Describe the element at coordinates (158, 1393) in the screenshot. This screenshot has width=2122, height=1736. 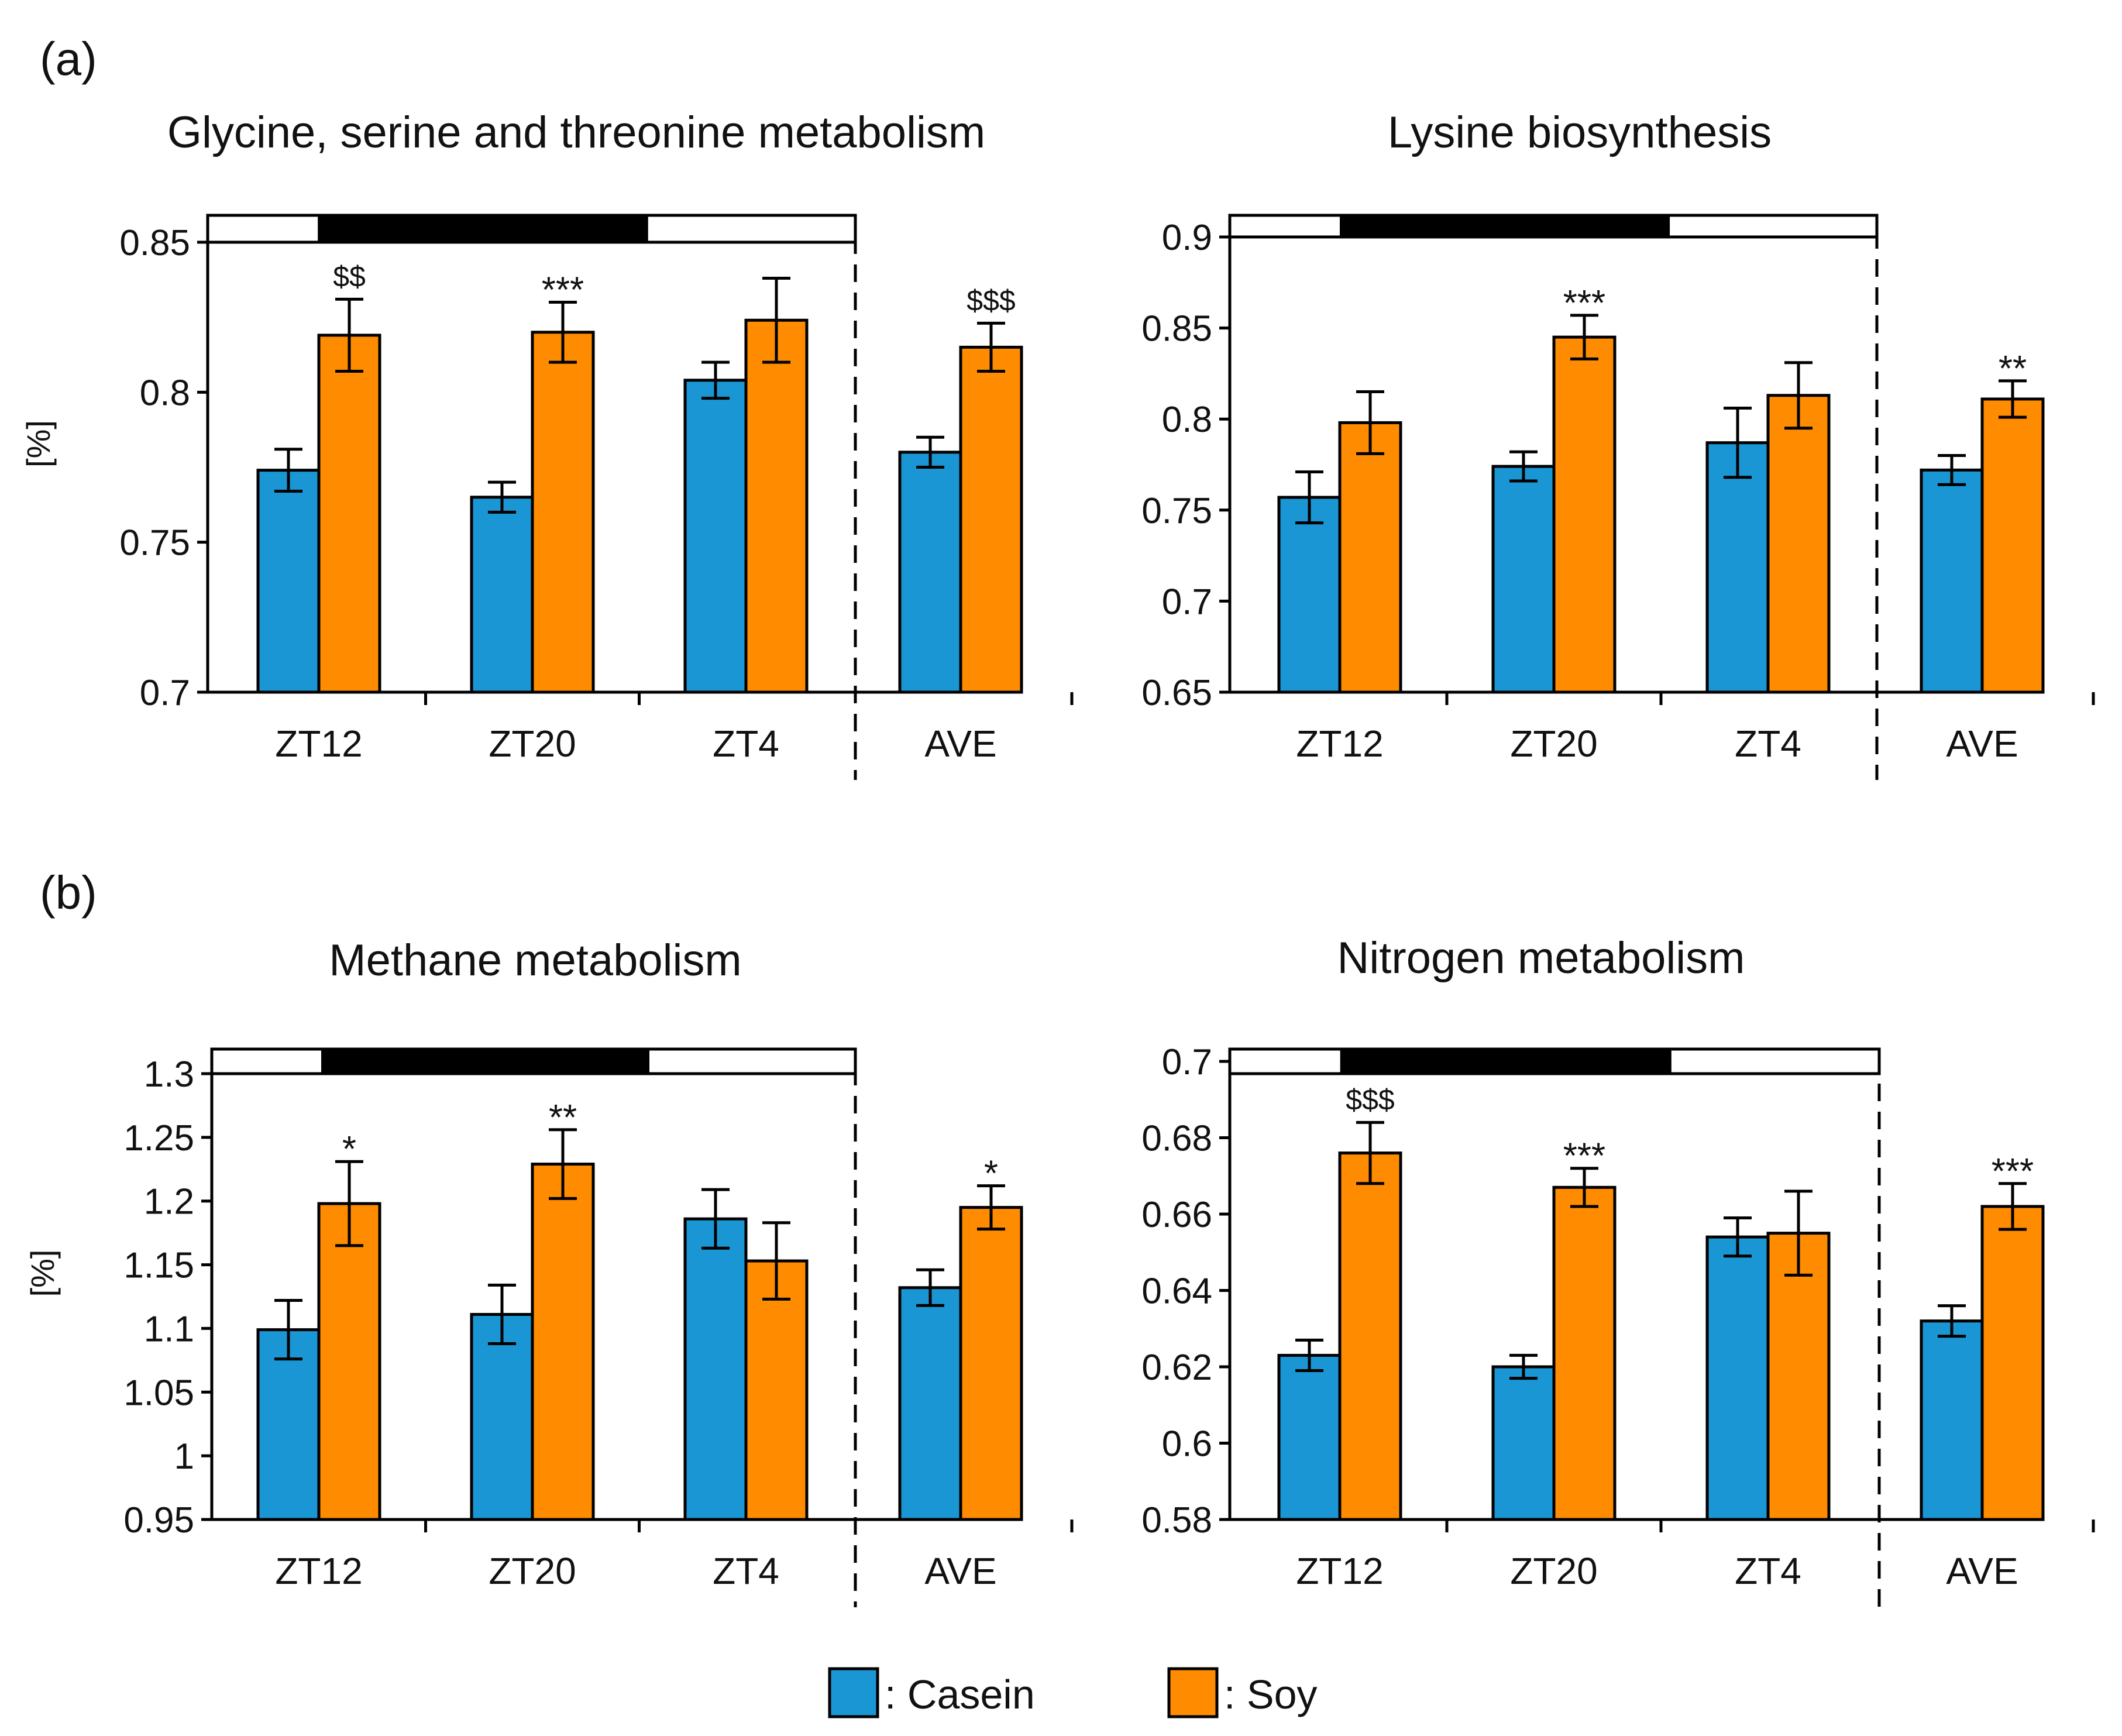
I see `y-tick-label: 1.05` at that location.